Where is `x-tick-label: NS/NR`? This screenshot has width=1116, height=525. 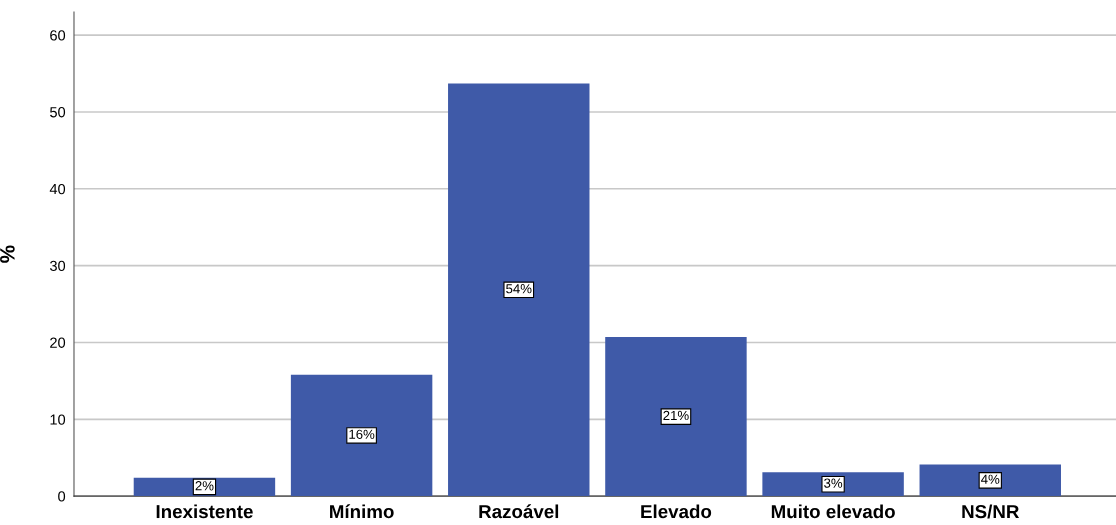 x-tick-label: NS/NR is located at coordinates (991, 511).